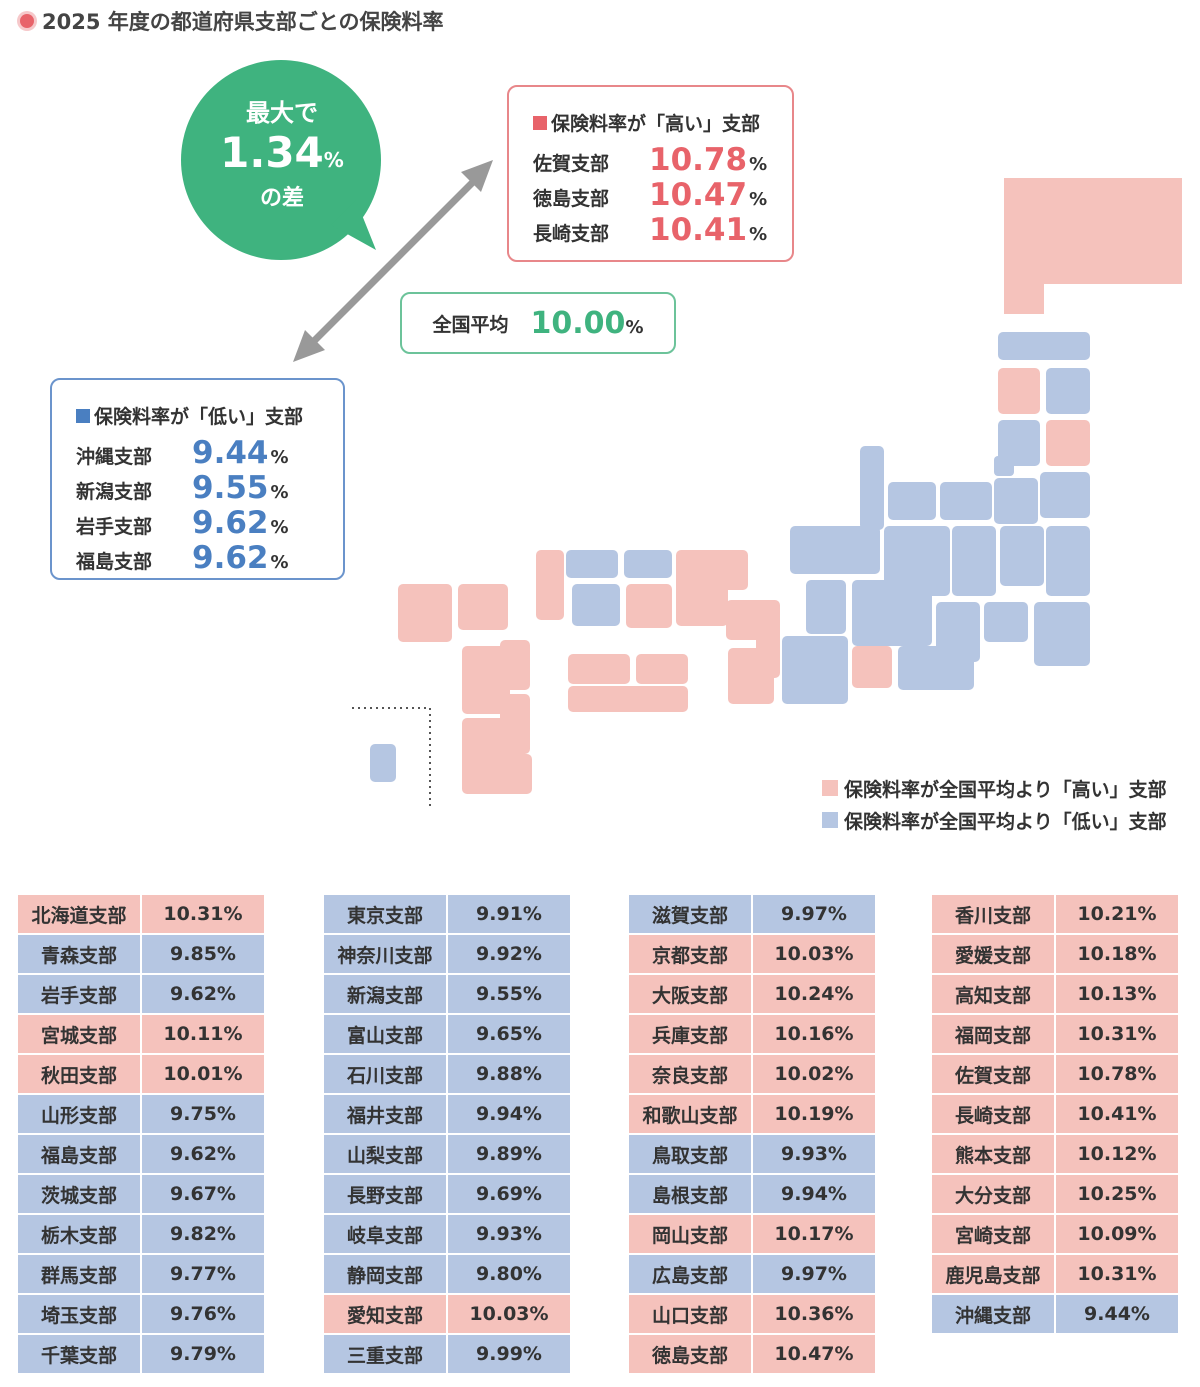 This screenshot has width=1200, height=1387. Describe the element at coordinates (993, 1194) in the screenshot. I see `branch-name-cell: 大分支部` at that location.